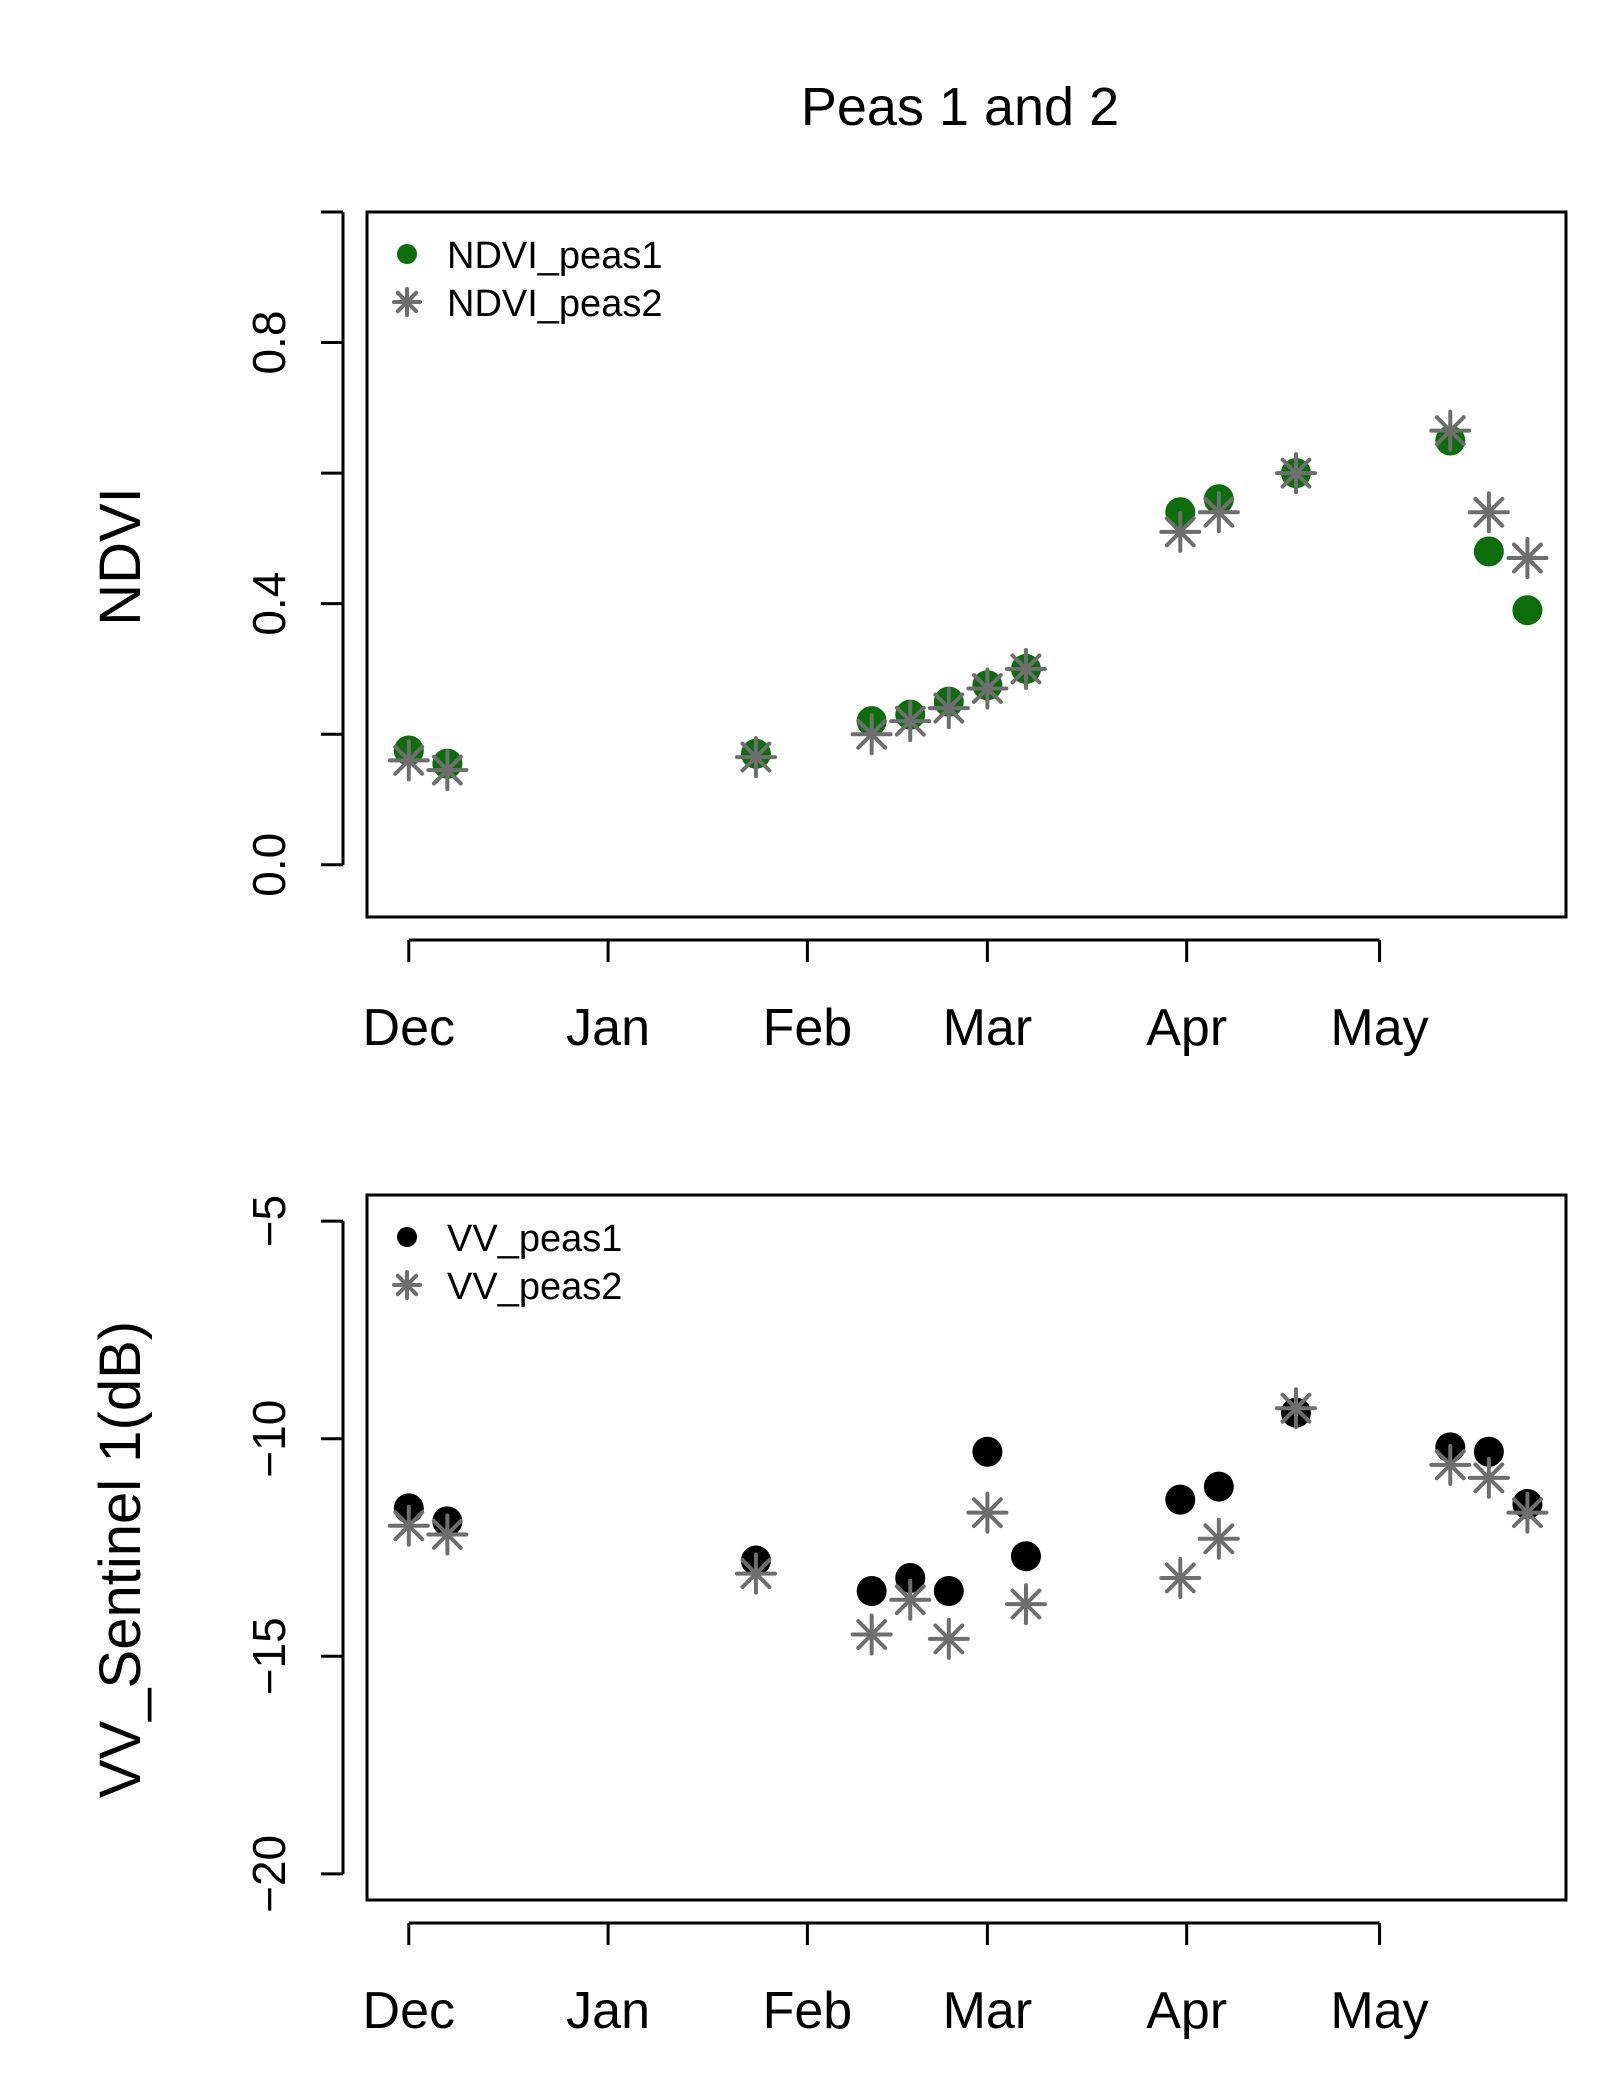 This screenshot has height=2079, width=1615. I want to click on y-tick-label: −15, so click(269, 1656).